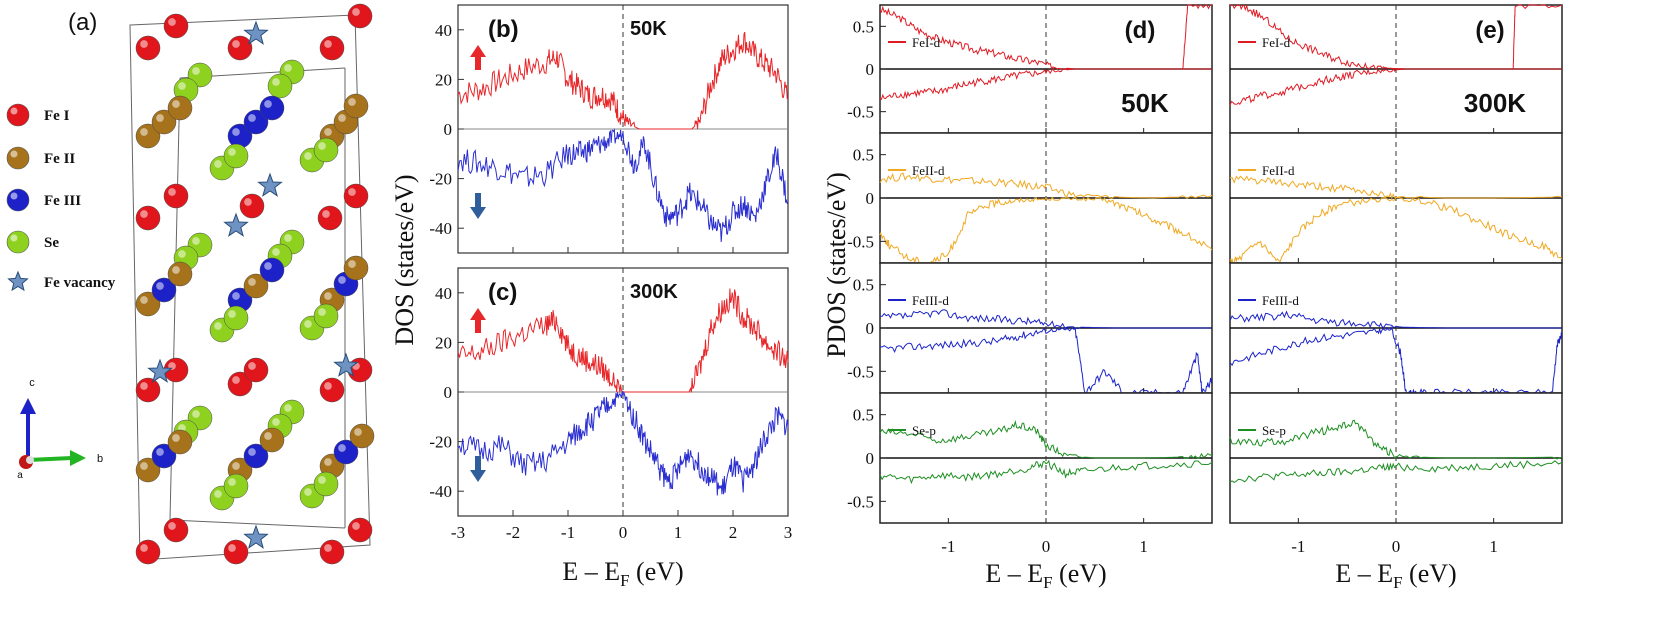  I want to click on spin-up-arrowhead, so click(478, 51).